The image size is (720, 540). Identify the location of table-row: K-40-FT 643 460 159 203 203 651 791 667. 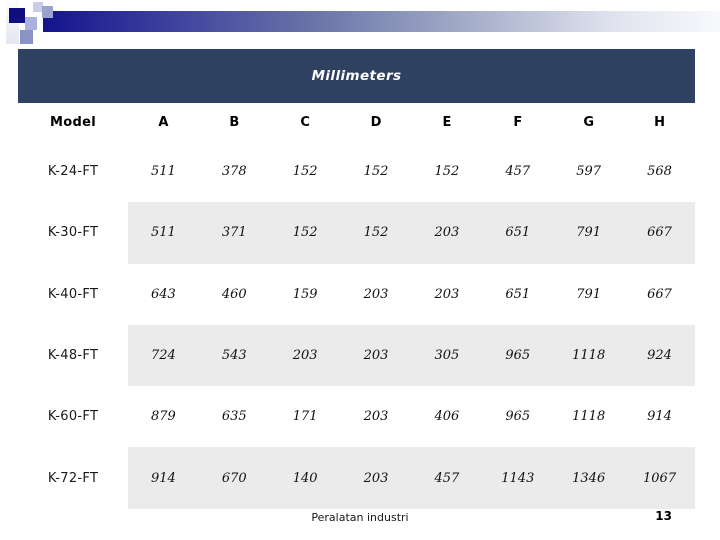
(356, 294).